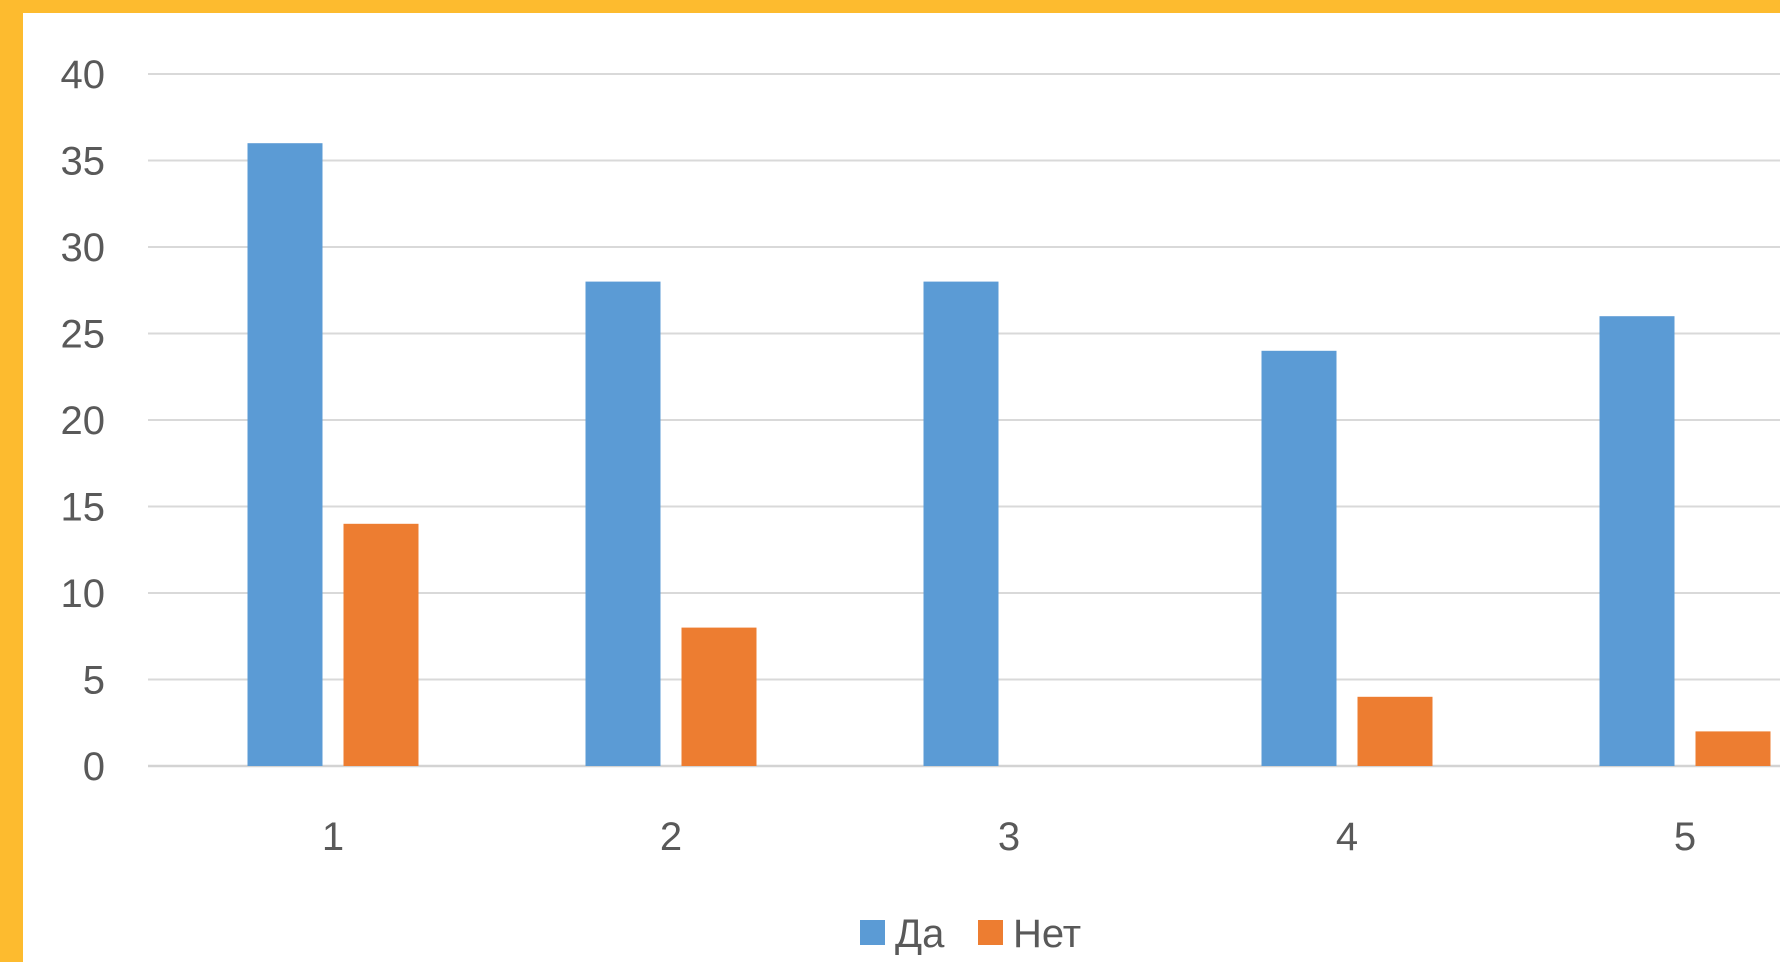  I want to click on legend: Да Нет, so click(970, 934).